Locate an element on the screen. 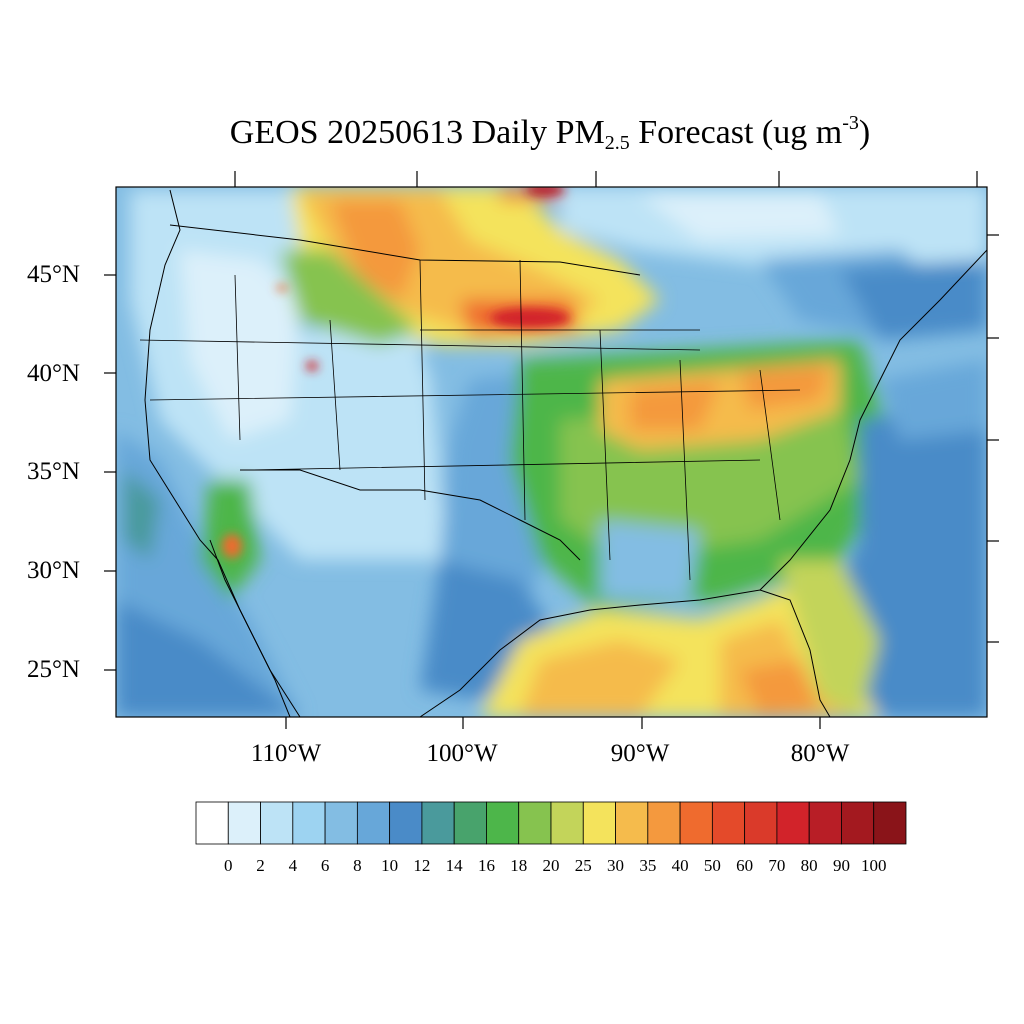 Image resolution: width=1024 pixels, height=1024 pixels. lon-label: 80°W is located at coordinates (820, 753).